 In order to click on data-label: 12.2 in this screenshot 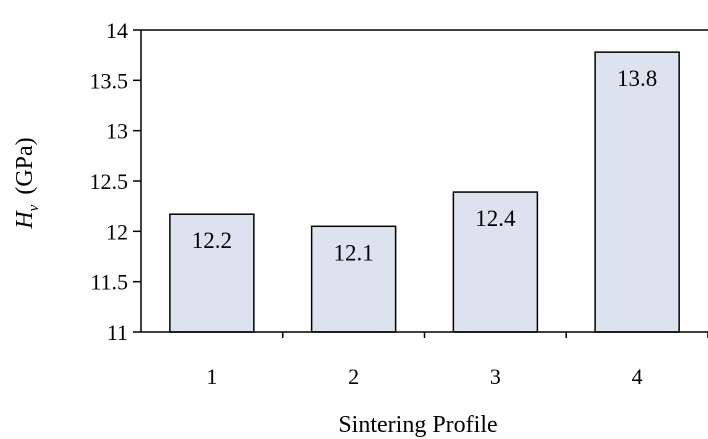, I will do `click(212, 240)`.